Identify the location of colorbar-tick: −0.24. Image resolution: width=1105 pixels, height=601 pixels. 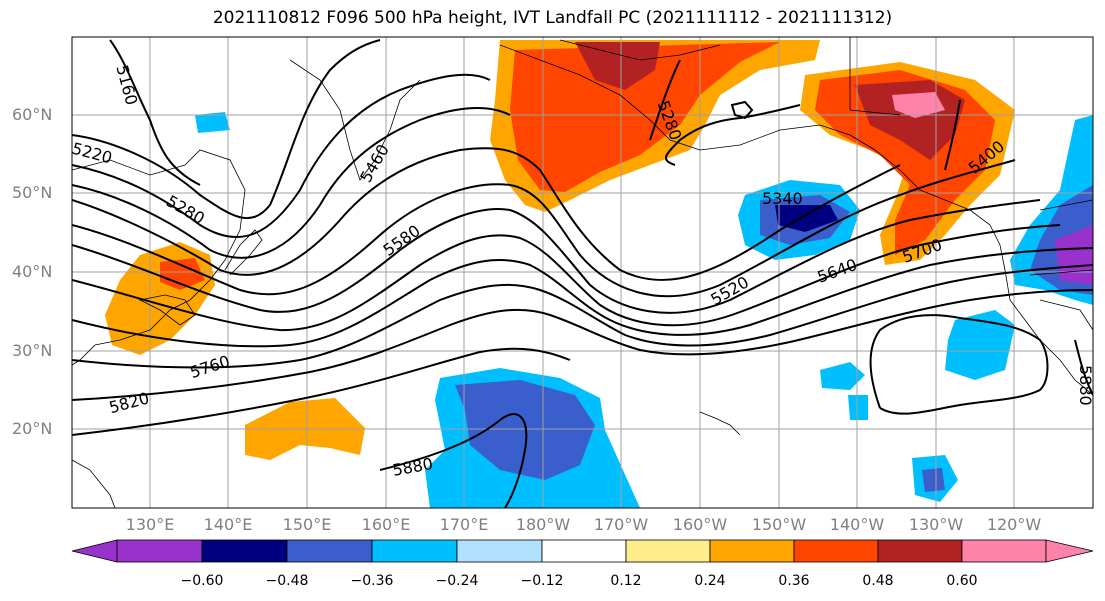
(457, 581).